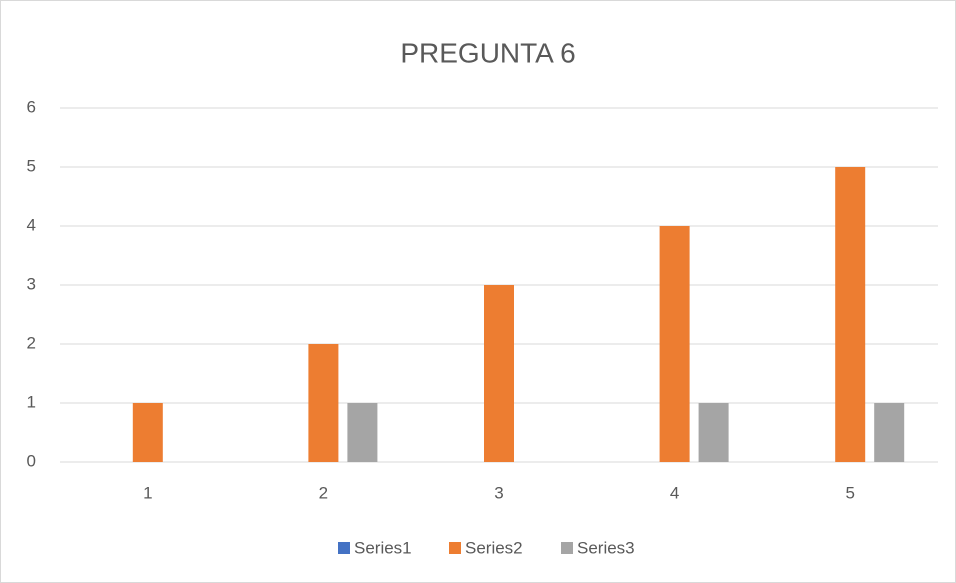 The width and height of the screenshot is (956, 583). I want to click on x-tick-label: 5, so click(849, 492).